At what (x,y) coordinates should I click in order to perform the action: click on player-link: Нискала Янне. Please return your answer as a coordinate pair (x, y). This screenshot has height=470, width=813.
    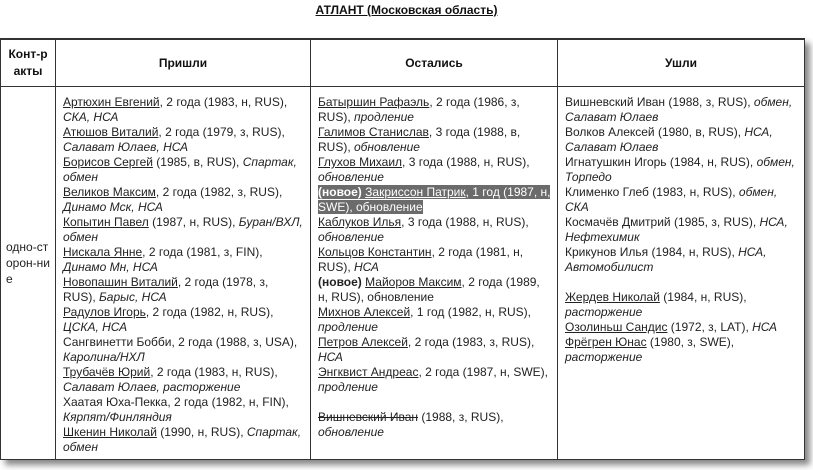
    Looking at the image, I should click on (103, 252).